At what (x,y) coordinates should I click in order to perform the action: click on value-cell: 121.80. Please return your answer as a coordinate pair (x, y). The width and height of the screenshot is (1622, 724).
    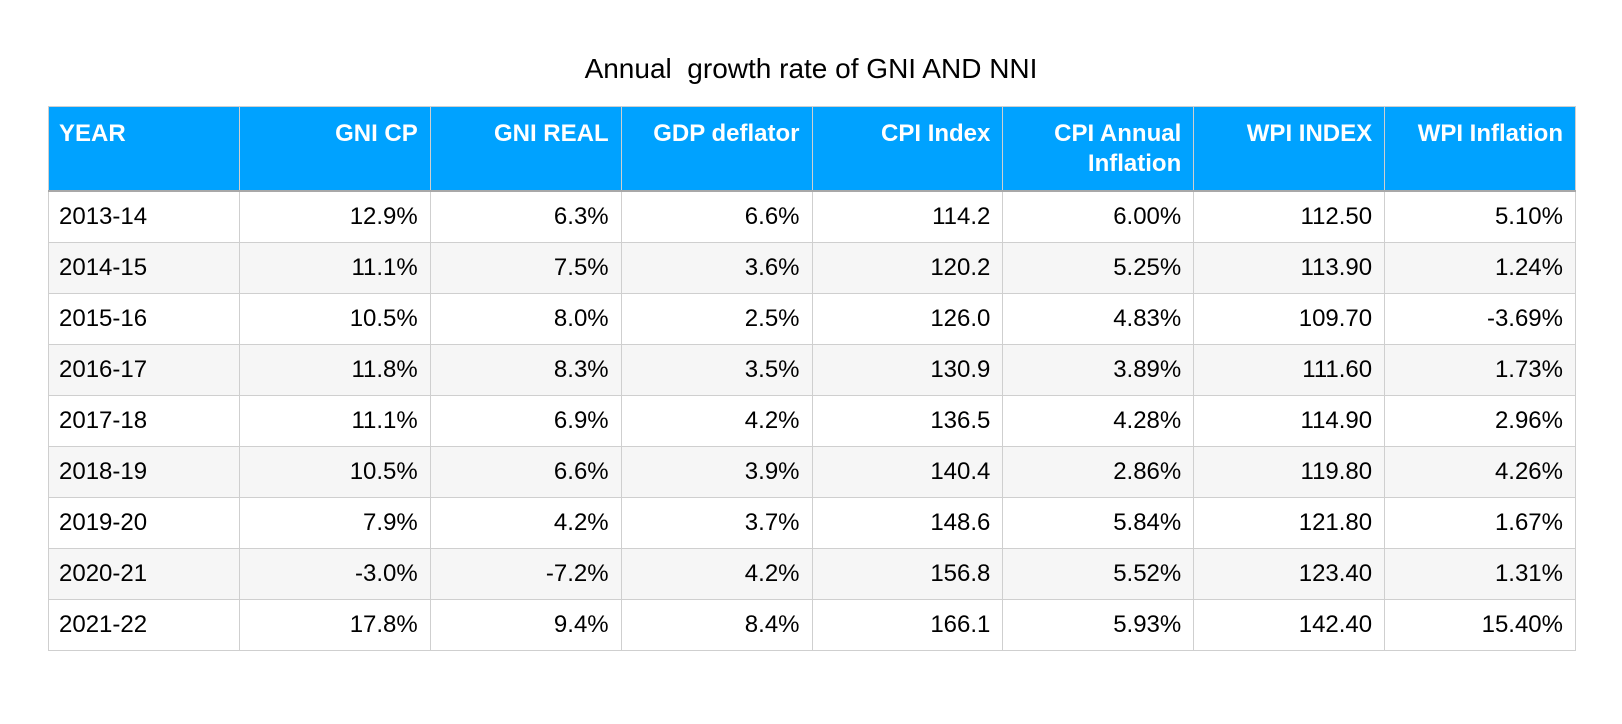
    Looking at the image, I should click on (1289, 522).